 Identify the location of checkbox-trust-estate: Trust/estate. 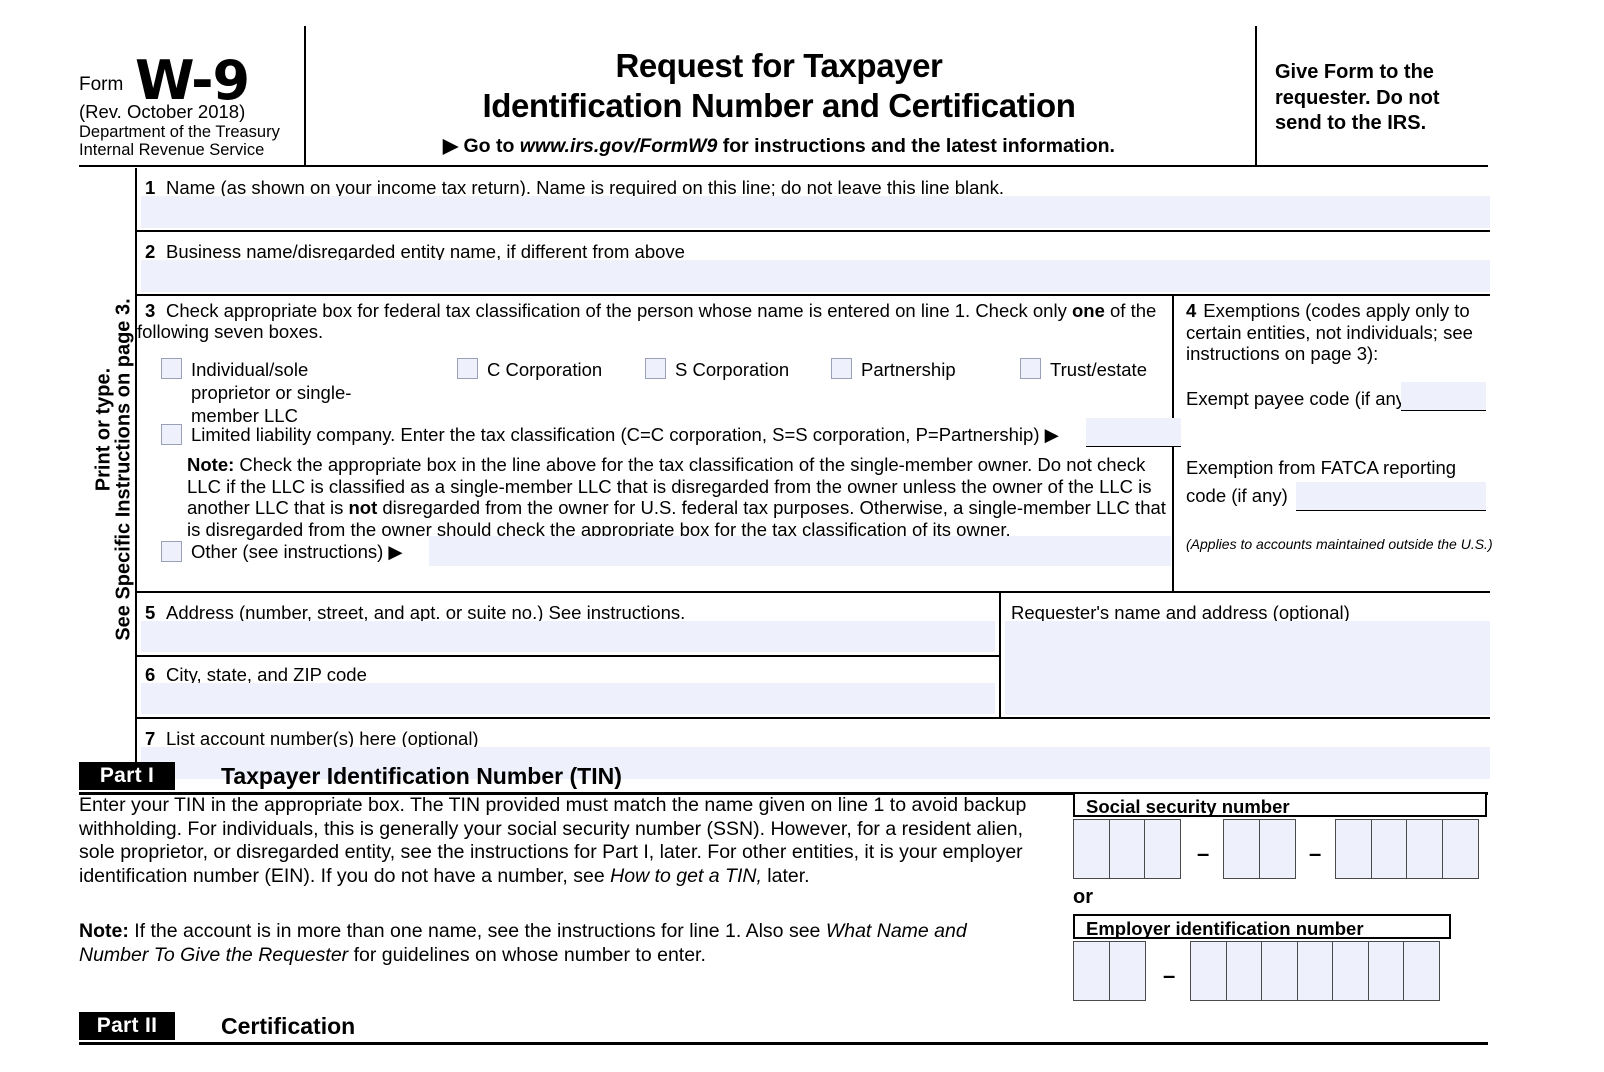
(1083, 369).